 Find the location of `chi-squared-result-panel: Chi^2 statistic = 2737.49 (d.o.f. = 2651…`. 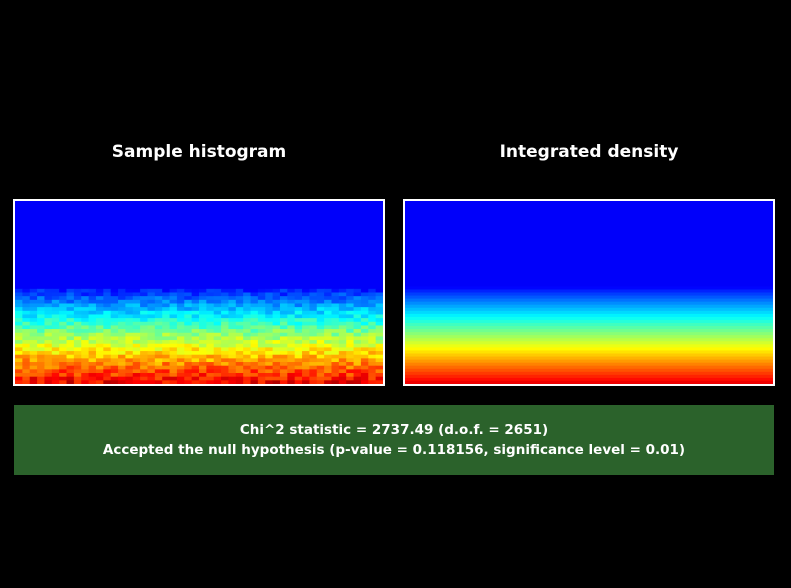

chi-squared-result-panel: Chi^2 statistic = 2737.49 (d.o.f. = 2651… is located at coordinates (394, 440).